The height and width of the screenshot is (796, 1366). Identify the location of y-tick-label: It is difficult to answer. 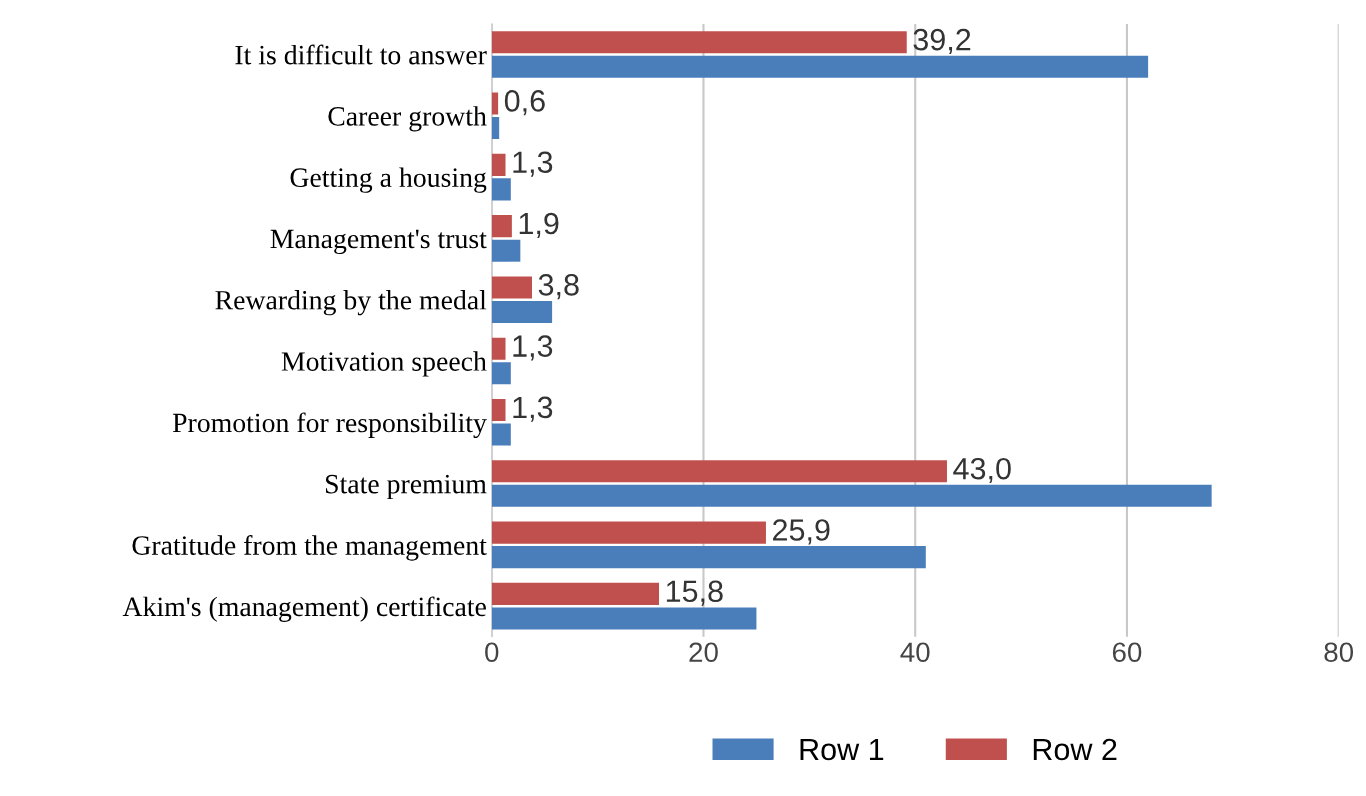
(361, 54).